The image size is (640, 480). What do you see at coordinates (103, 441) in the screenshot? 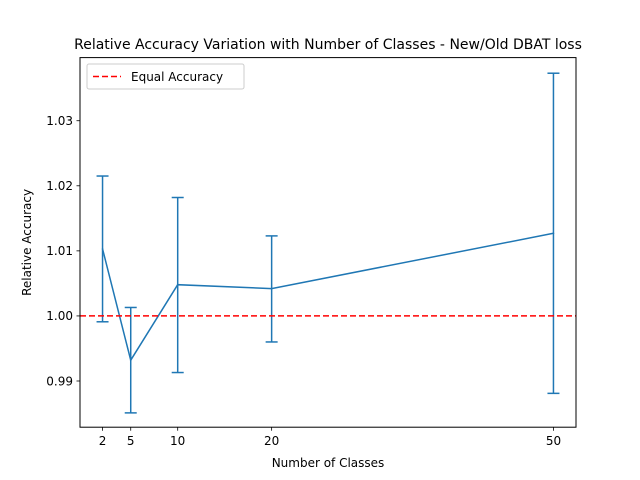
I see `x-tick-label: 2` at bounding box center [103, 441].